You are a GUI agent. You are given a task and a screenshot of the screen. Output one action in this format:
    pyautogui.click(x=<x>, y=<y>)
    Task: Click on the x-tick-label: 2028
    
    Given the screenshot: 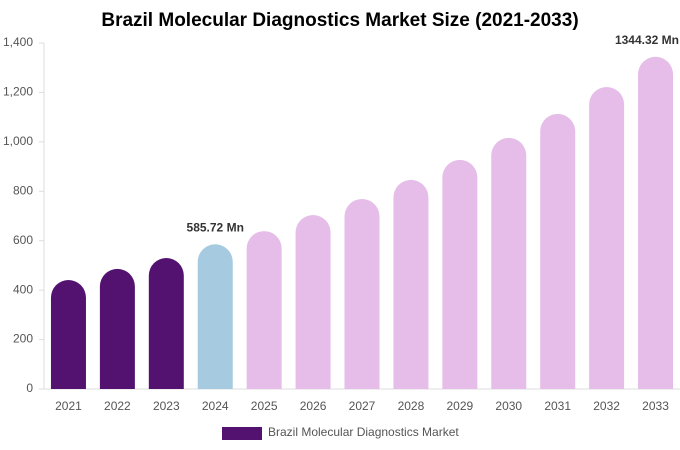 What is the action you would take?
    pyautogui.click(x=411, y=406)
    